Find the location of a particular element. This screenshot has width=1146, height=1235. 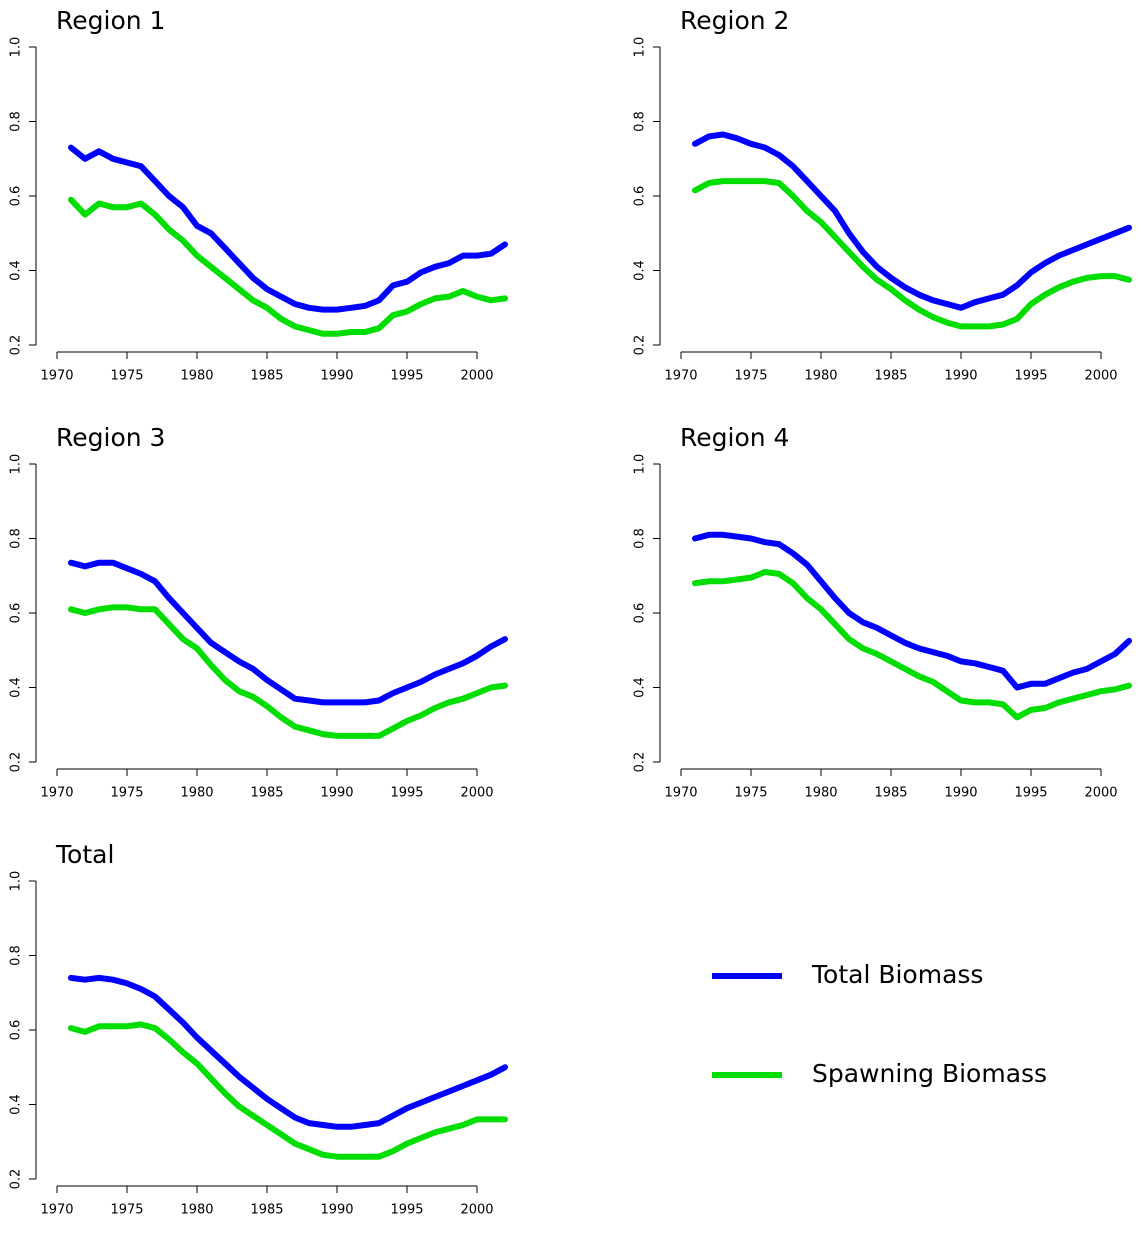

chart-title: Region 3 is located at coordinates (110, 437).